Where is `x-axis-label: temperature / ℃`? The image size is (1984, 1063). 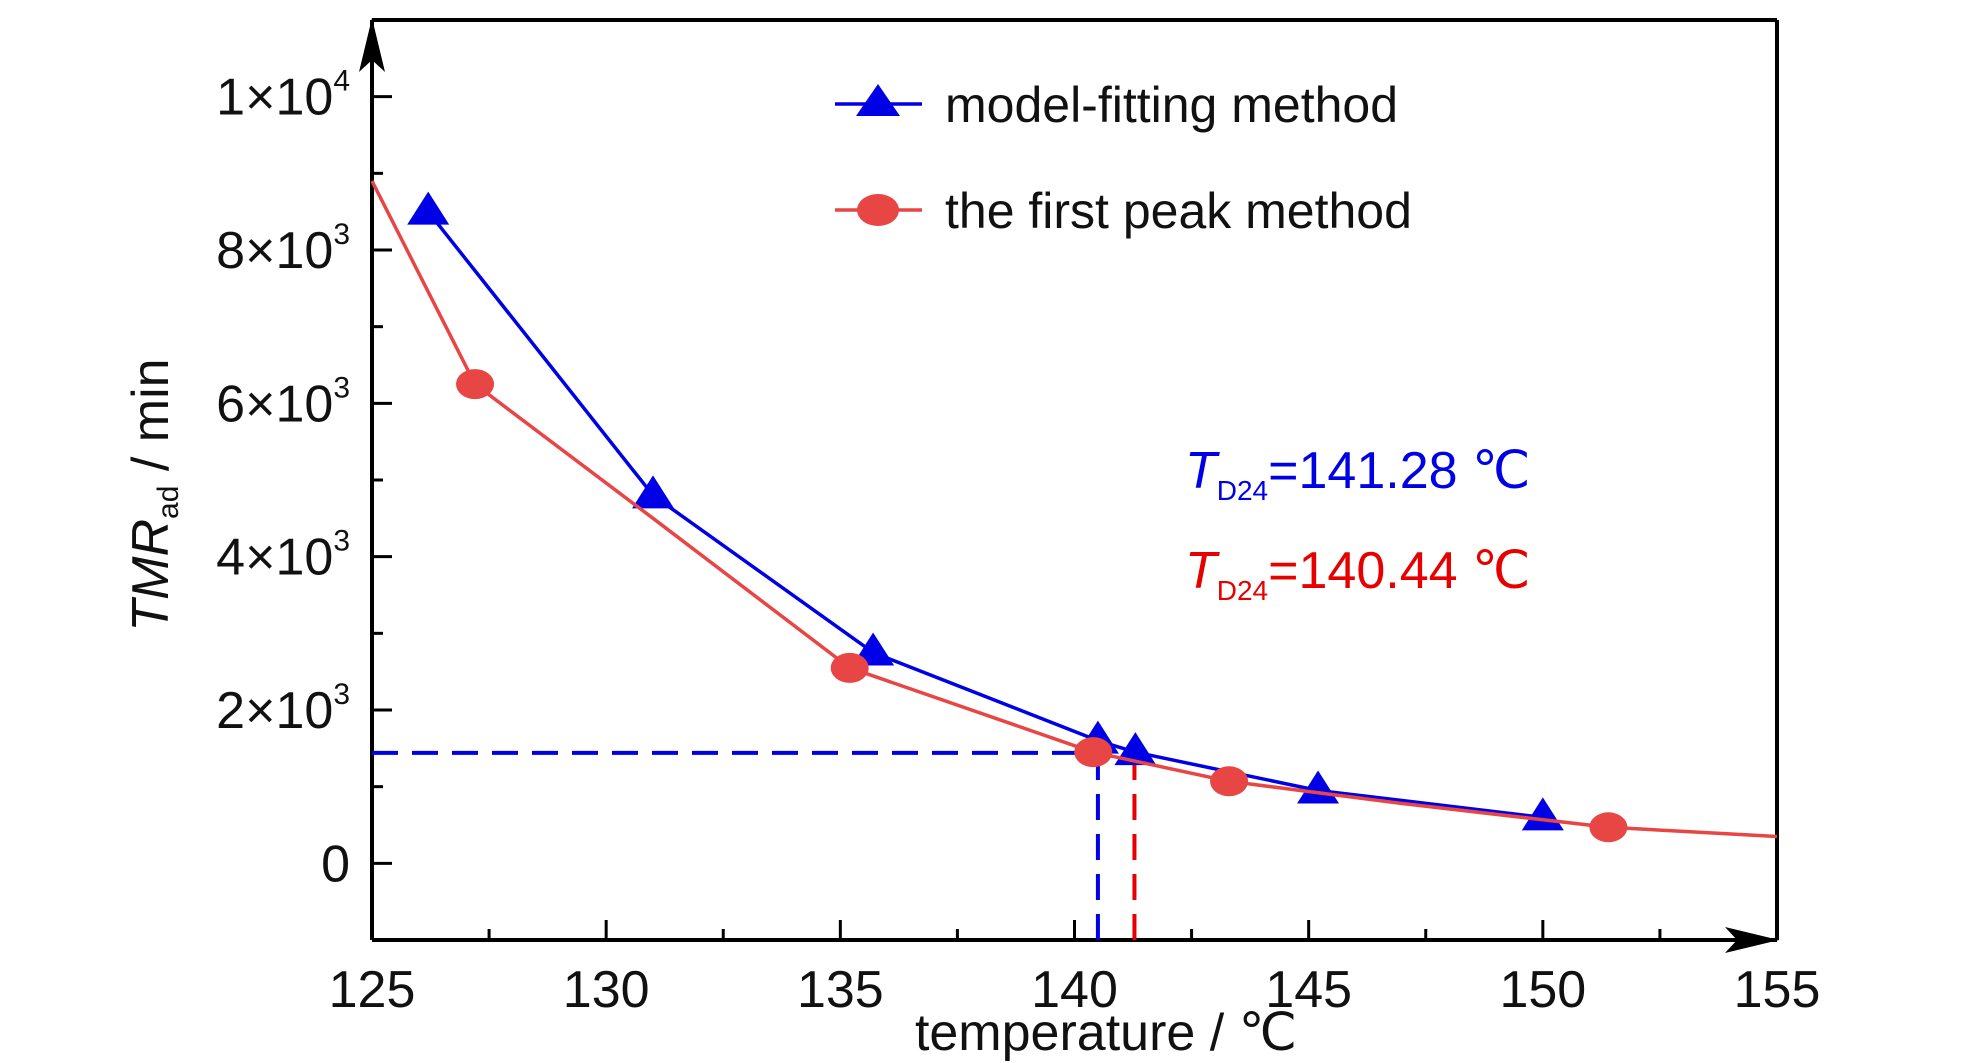 x-axis-label: temperature / ℃ is located at coordinates (1106, 1033).